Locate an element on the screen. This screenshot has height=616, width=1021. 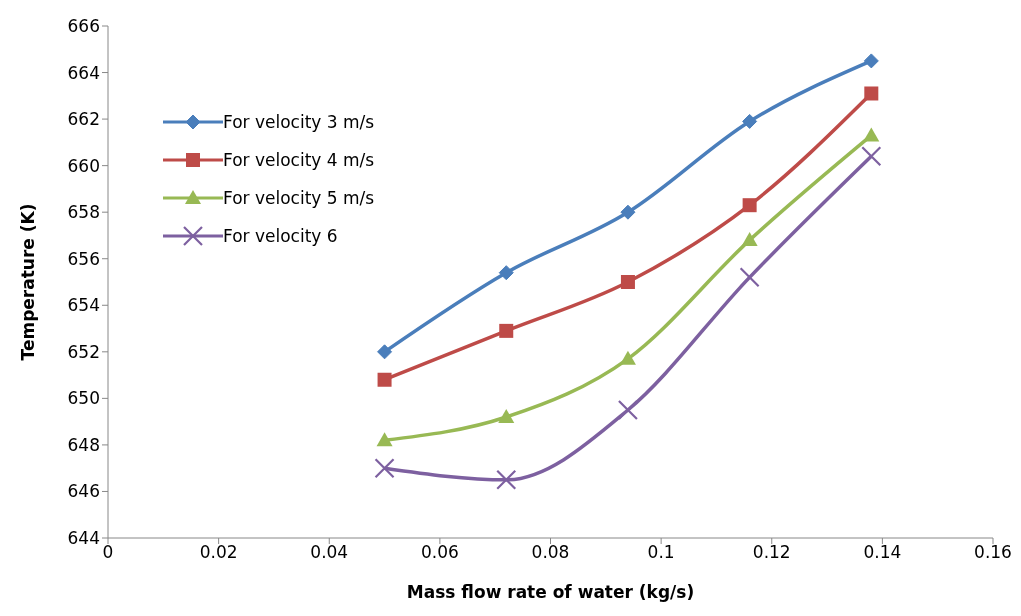
y-axis-title: Temperature (K) is located at coordinates (28, 282).